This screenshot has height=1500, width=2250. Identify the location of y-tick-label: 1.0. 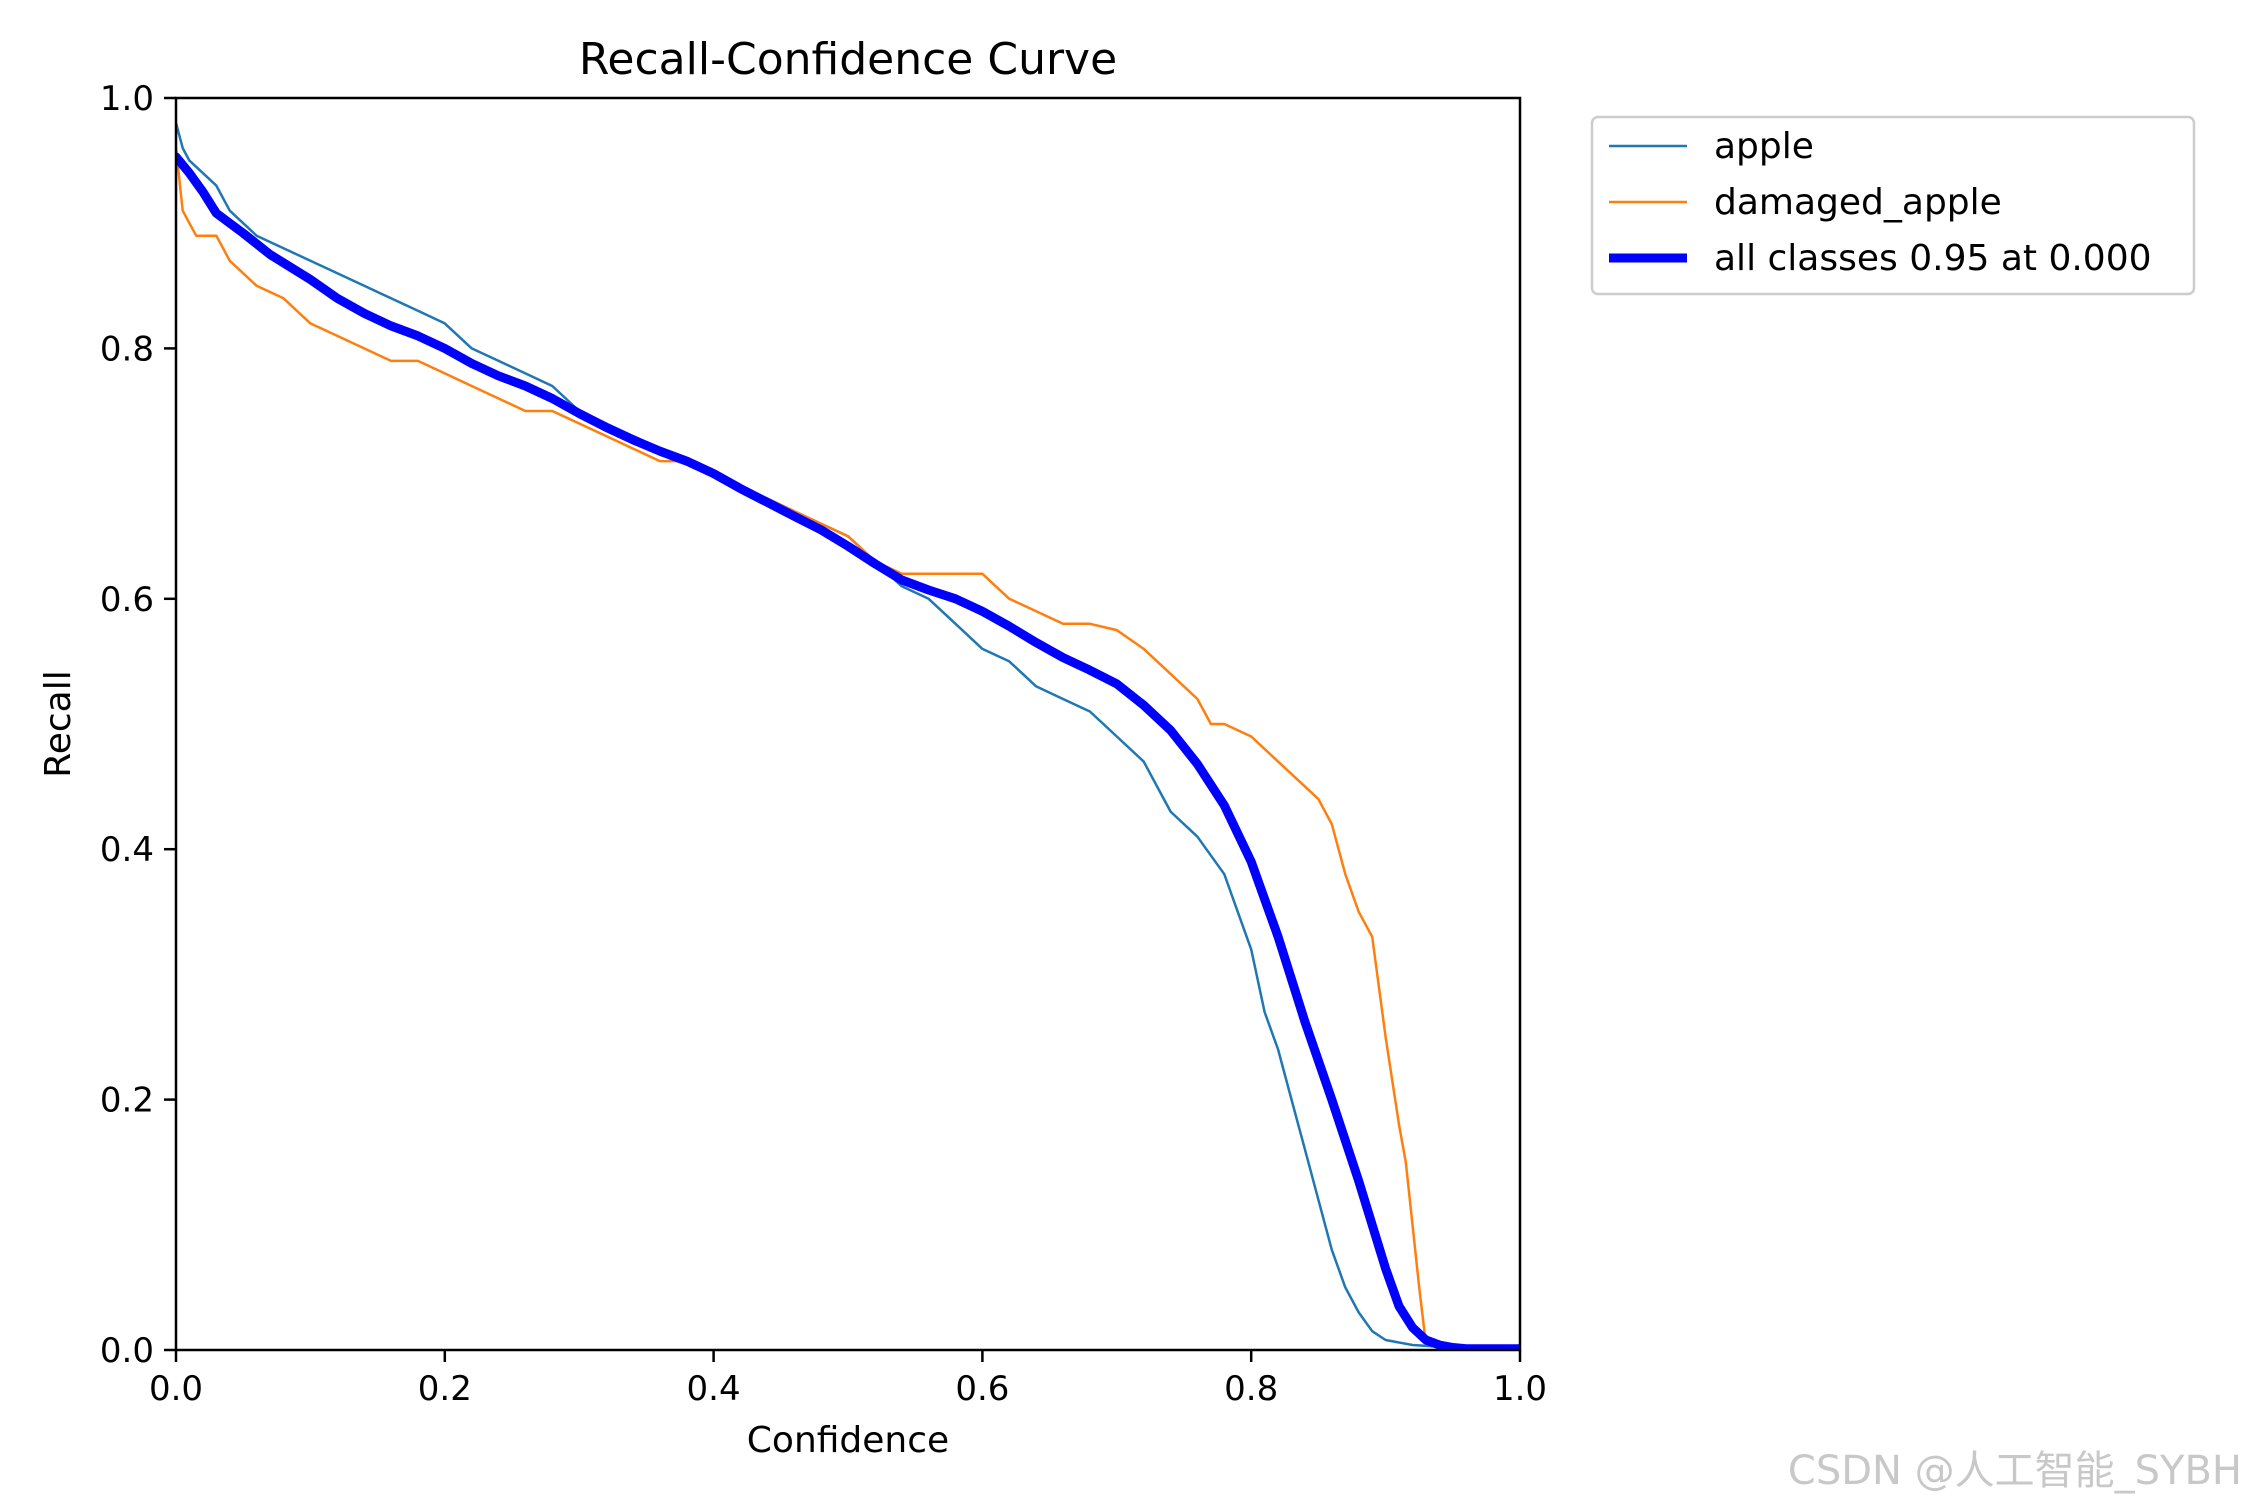
(127, 99).